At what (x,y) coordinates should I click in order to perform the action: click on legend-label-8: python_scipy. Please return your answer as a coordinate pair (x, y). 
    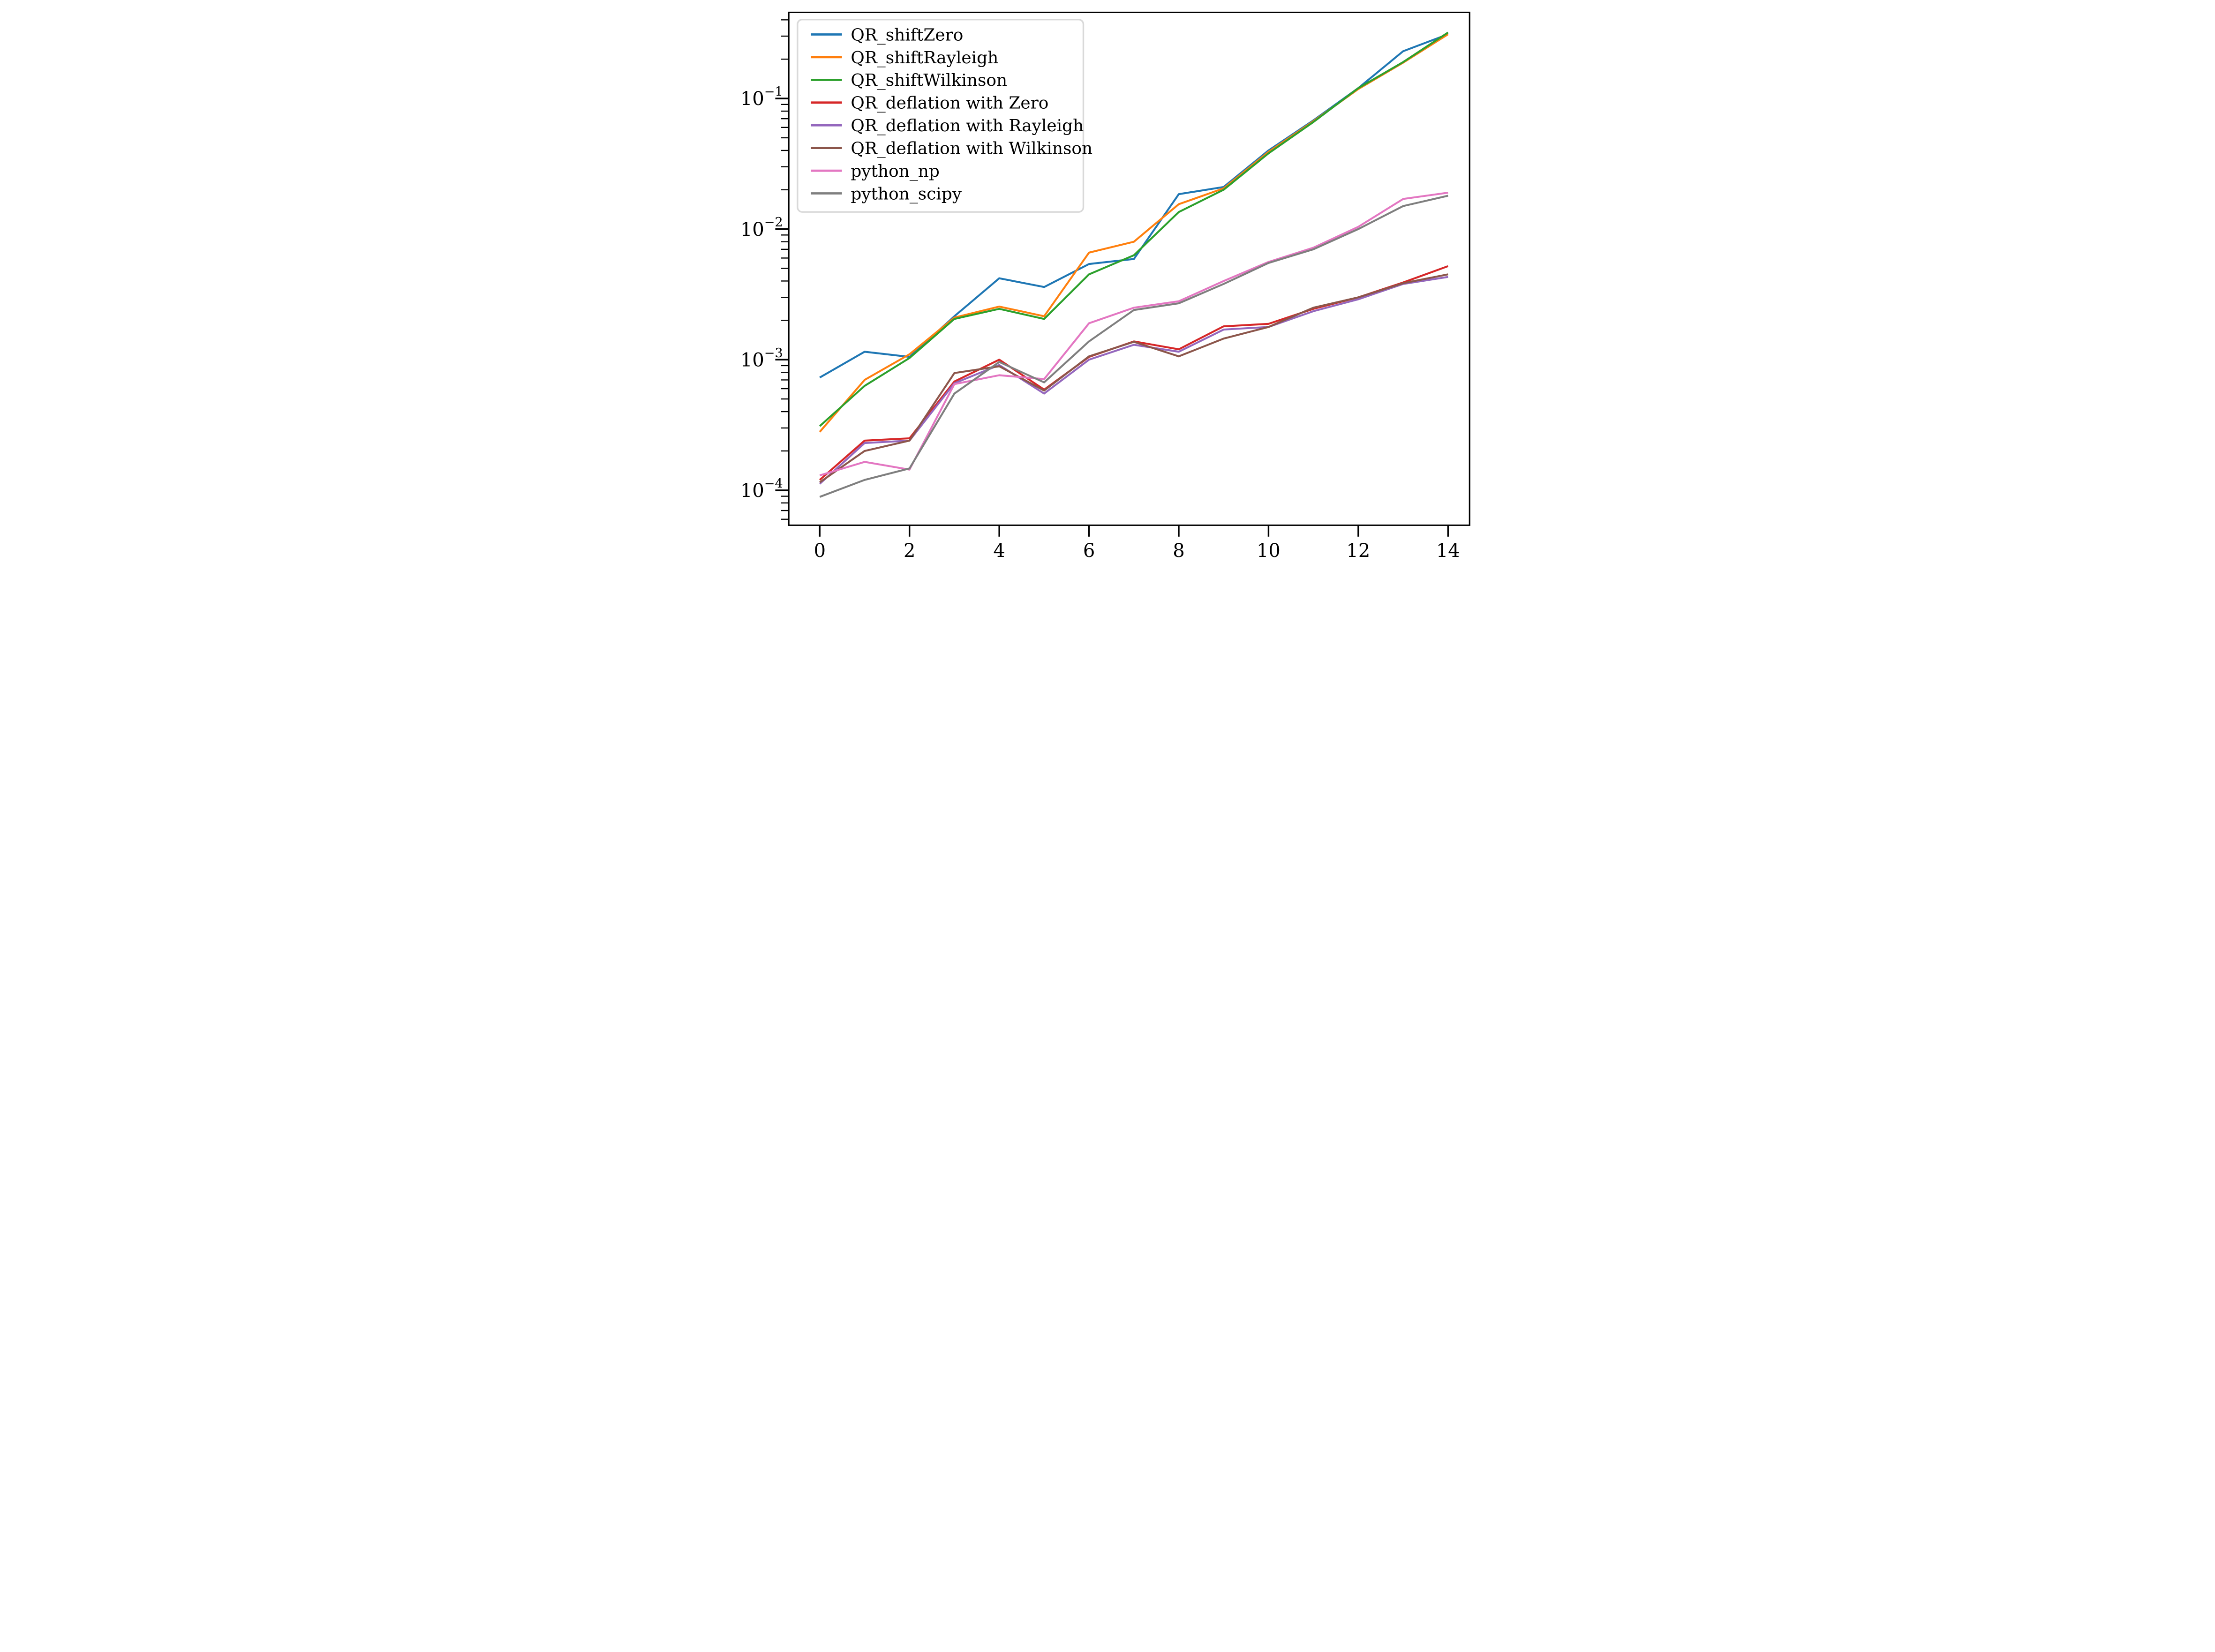
    Looking at the image, I should click on (906, 193).